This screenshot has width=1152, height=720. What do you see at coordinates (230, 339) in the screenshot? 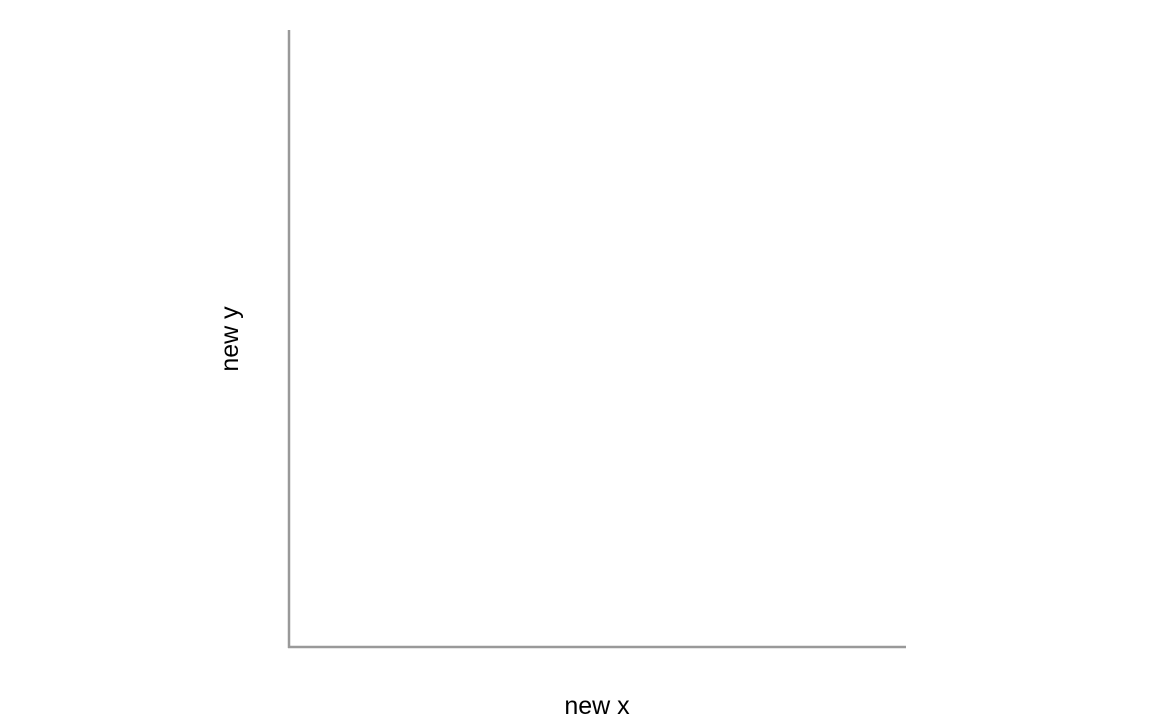
I see `y-axis-title: new y` at bounding box center [230, 339].